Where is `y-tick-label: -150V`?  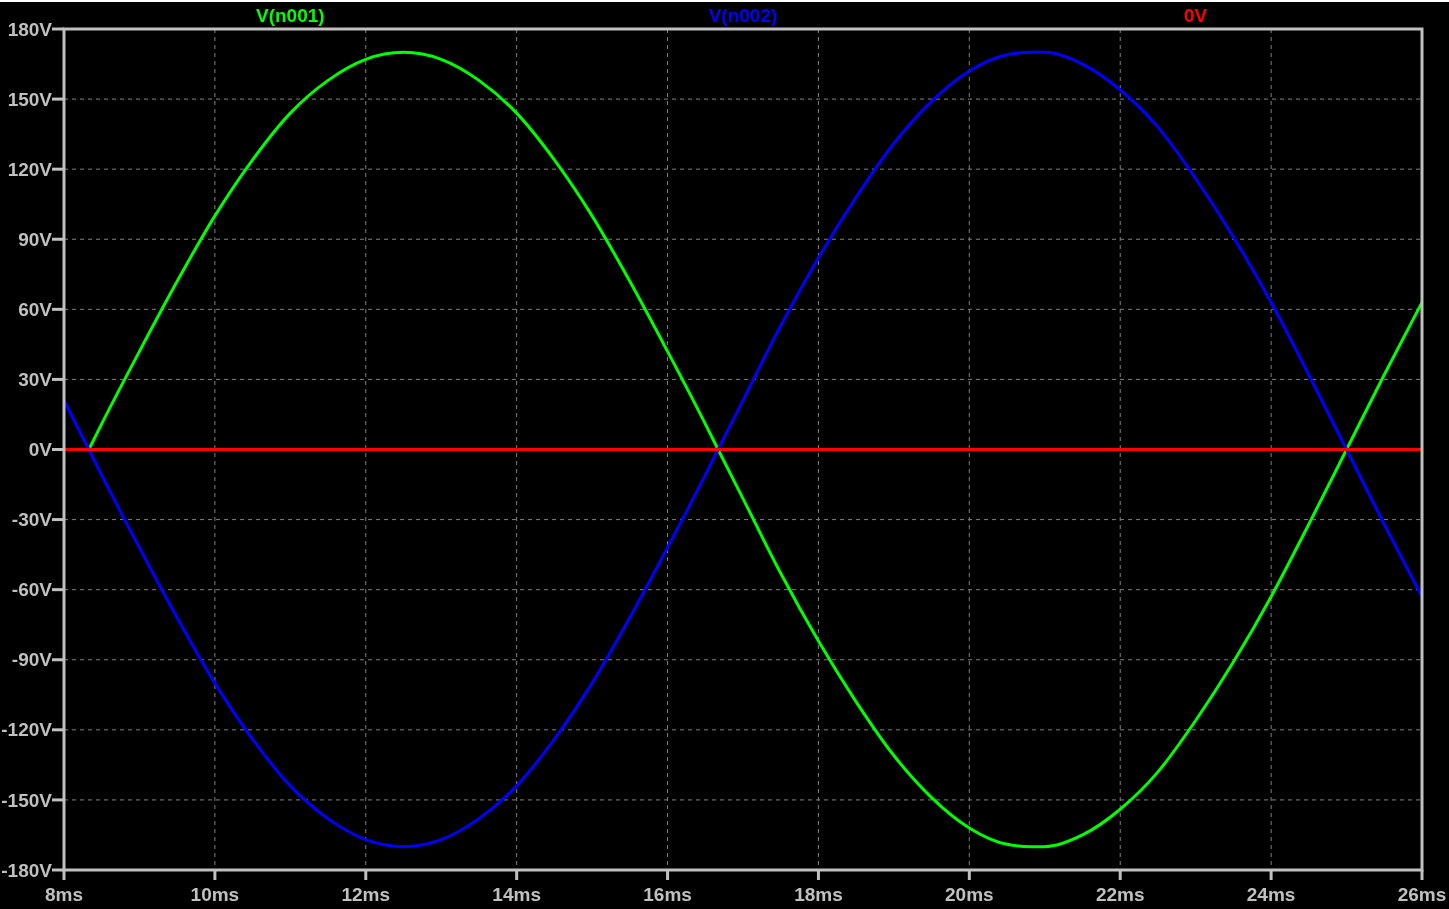 y-tick-label: -150V is located at coordinates (27, 800).